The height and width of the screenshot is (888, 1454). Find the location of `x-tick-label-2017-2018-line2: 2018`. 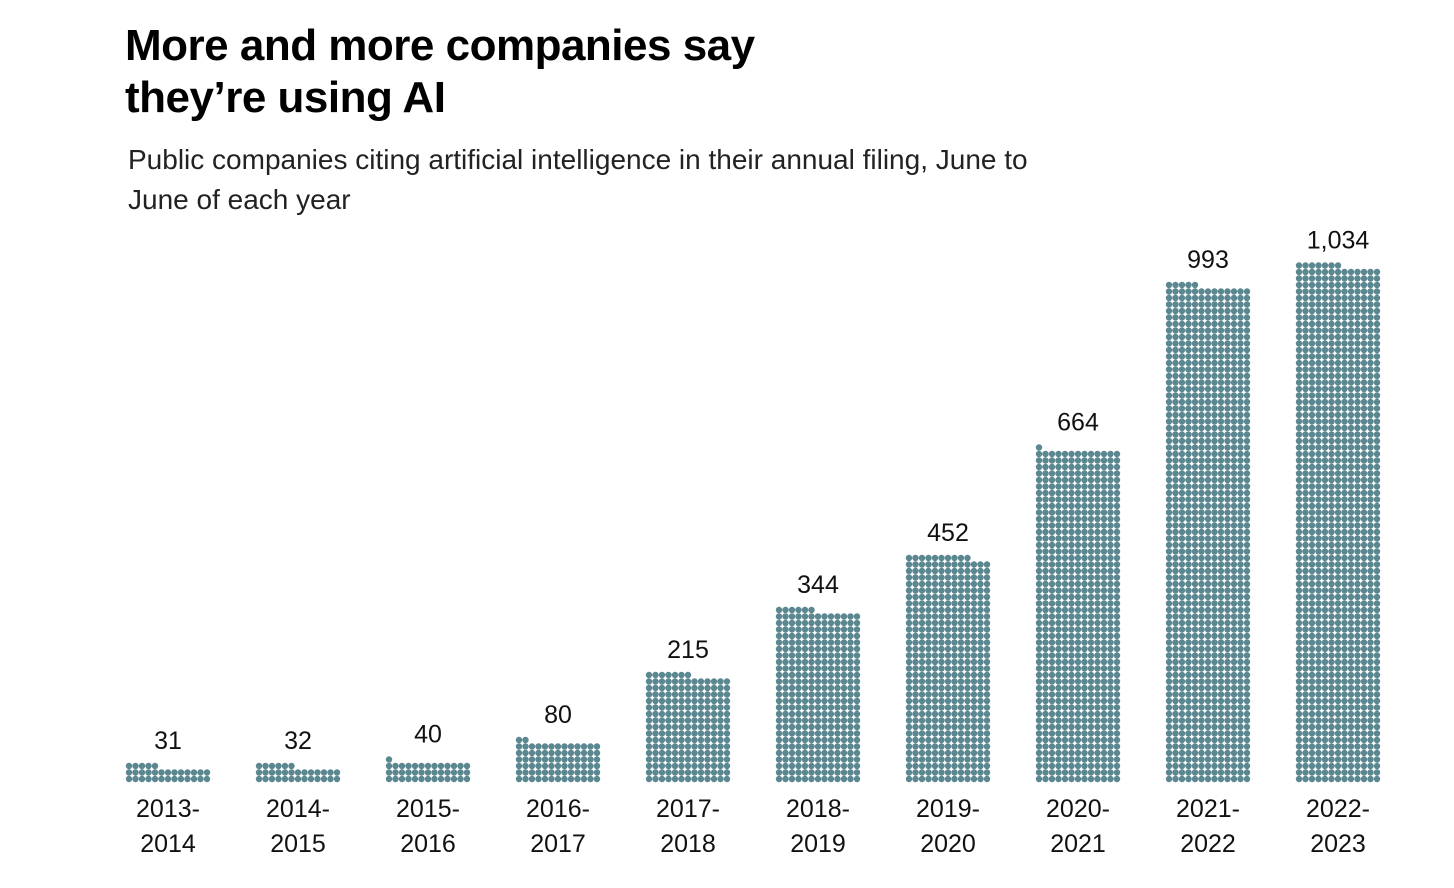

x-tick-label-2017-2018-line2: 2018 is located at coordinates (688, 844).